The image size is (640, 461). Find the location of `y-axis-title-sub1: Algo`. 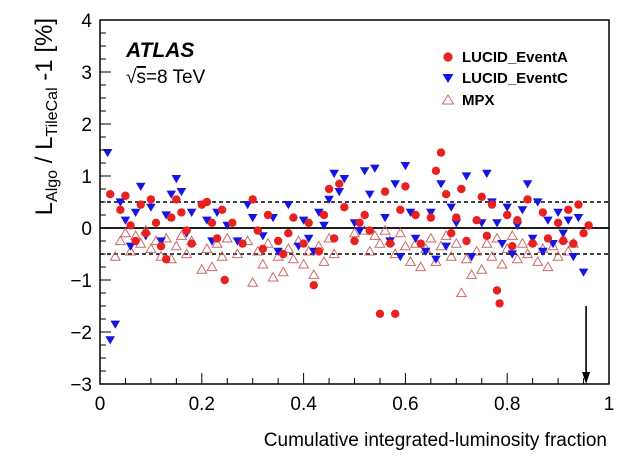

y-axis-title-sub1: Algo is located at coordinates (52, 186).